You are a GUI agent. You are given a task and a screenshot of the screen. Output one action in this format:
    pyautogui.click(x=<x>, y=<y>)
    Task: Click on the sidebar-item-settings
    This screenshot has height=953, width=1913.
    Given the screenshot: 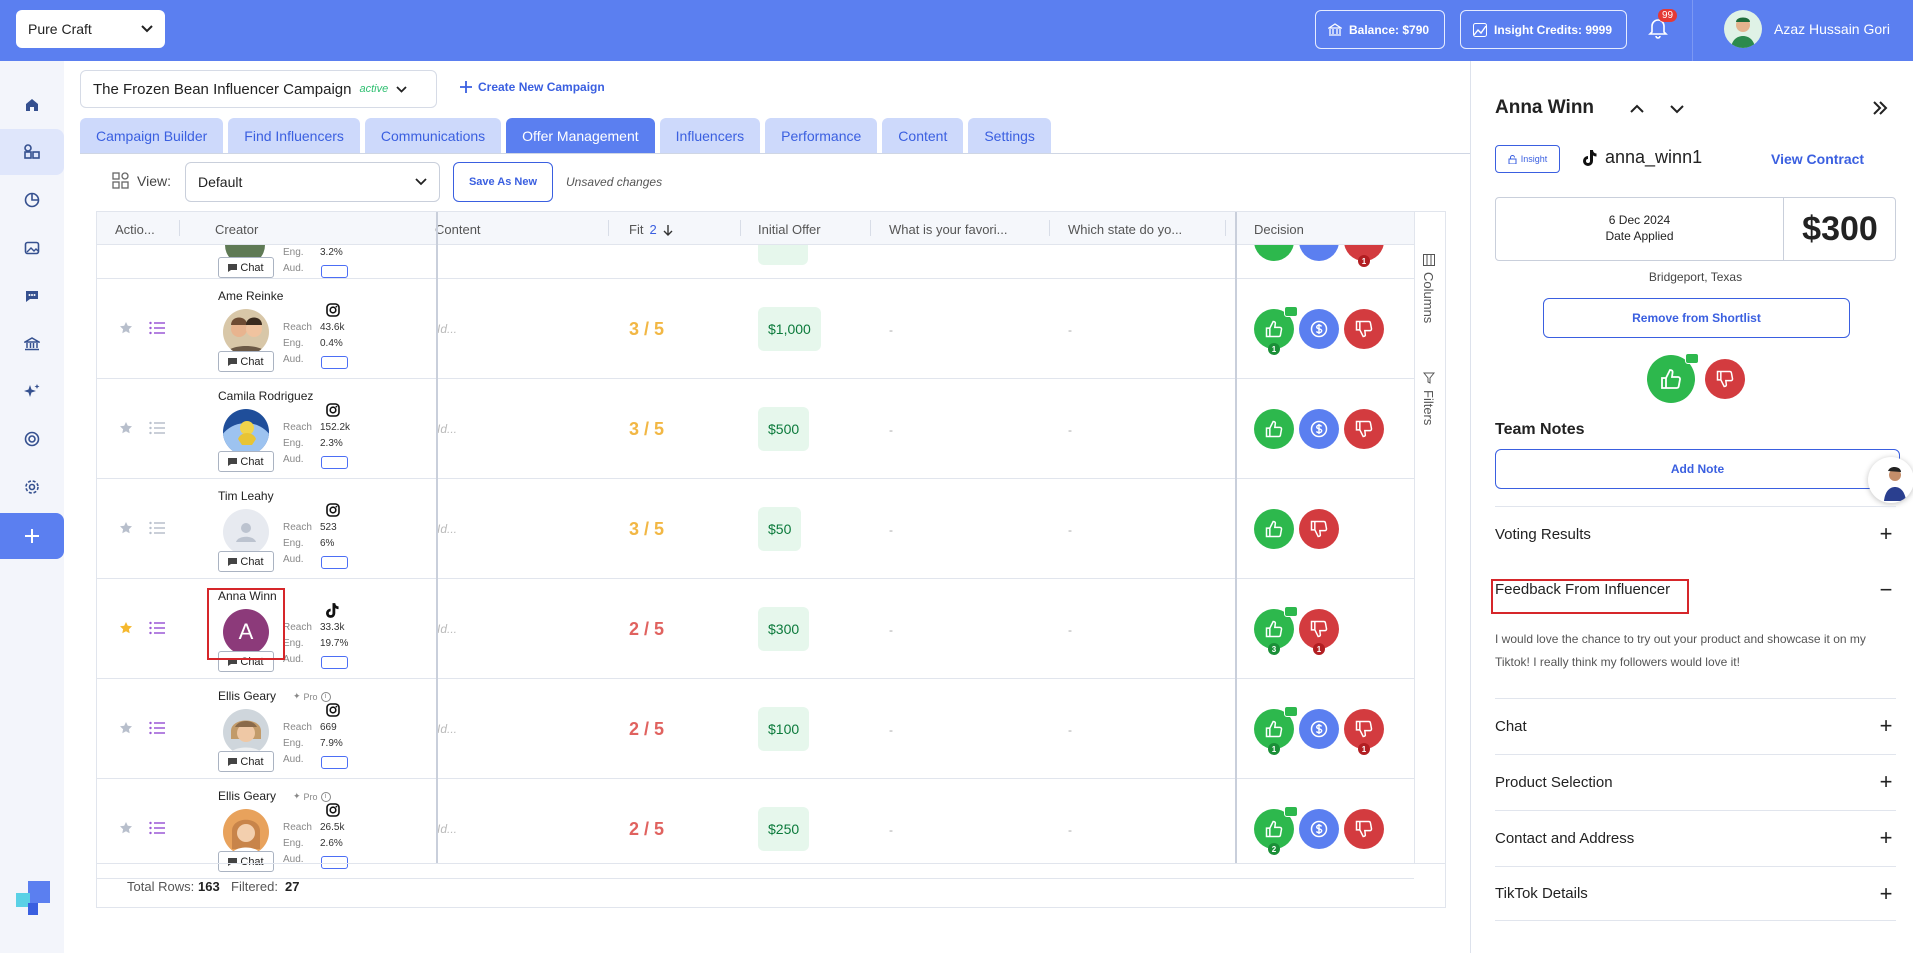 What is the action you would take?
    pyautogui.click(x=32, y=487)
    